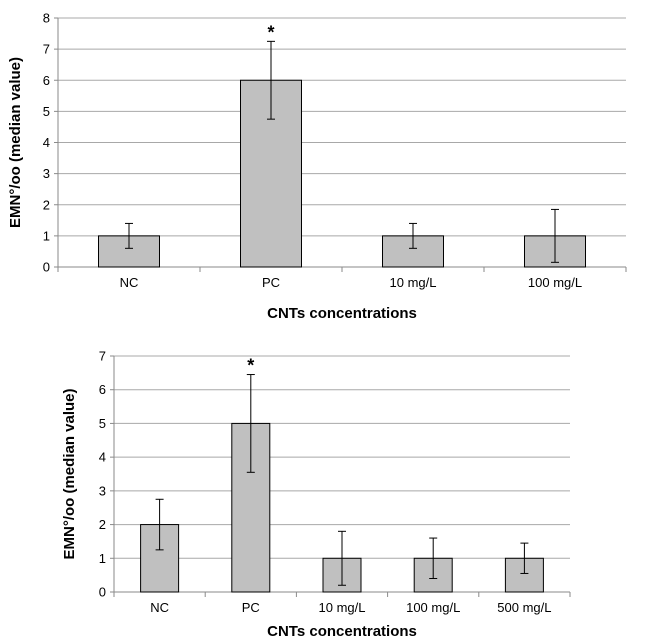 The width and height of the screenshot is (646, 639). I want to click on x-tick-label: 500 mg/L, so click(524, 607).